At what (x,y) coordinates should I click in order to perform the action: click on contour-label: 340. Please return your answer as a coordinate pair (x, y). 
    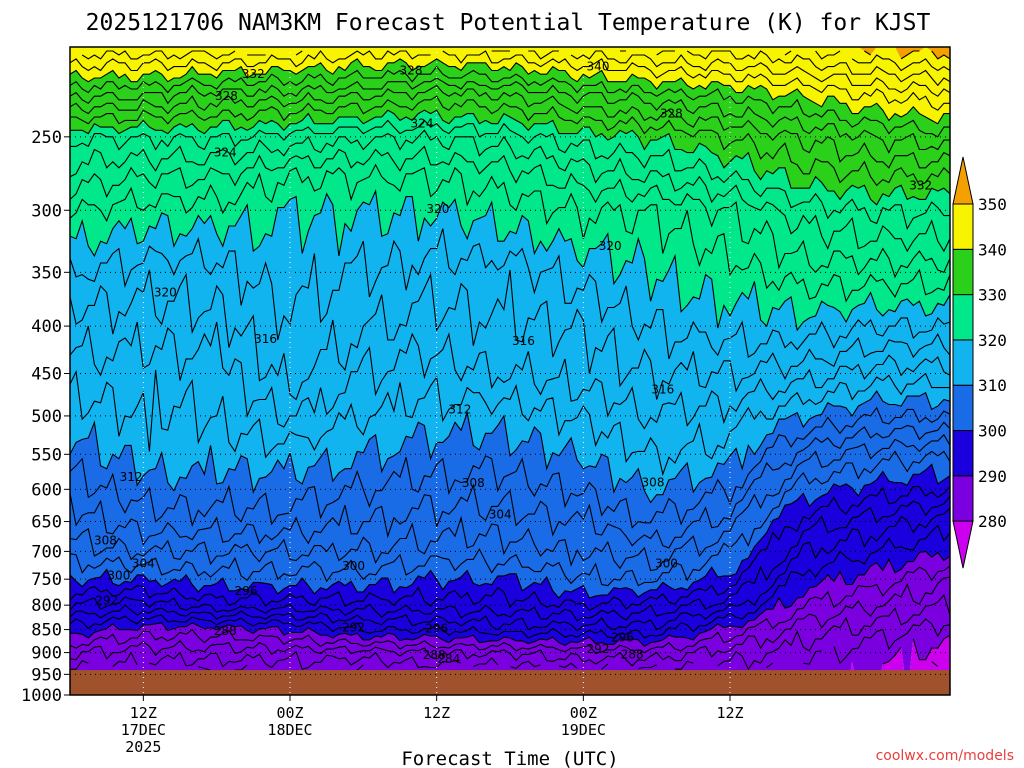
    Looking at the image, I should click on (598, 67).